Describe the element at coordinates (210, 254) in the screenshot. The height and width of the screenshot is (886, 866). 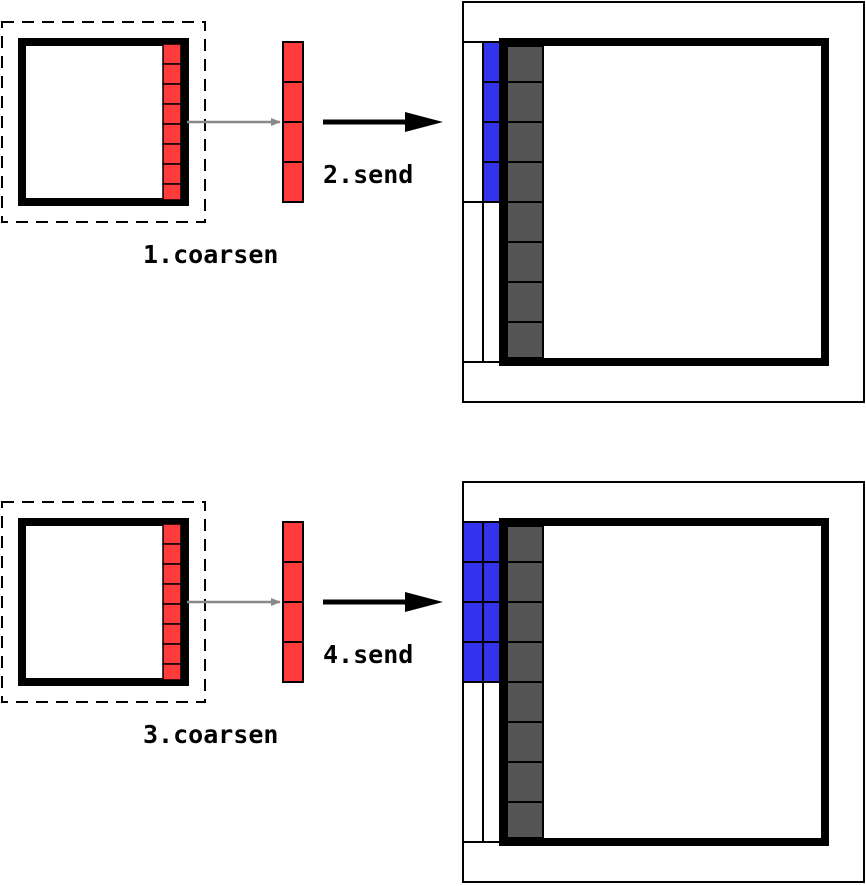
I see `step-coarsen-label: 1.coarsen` at that location.